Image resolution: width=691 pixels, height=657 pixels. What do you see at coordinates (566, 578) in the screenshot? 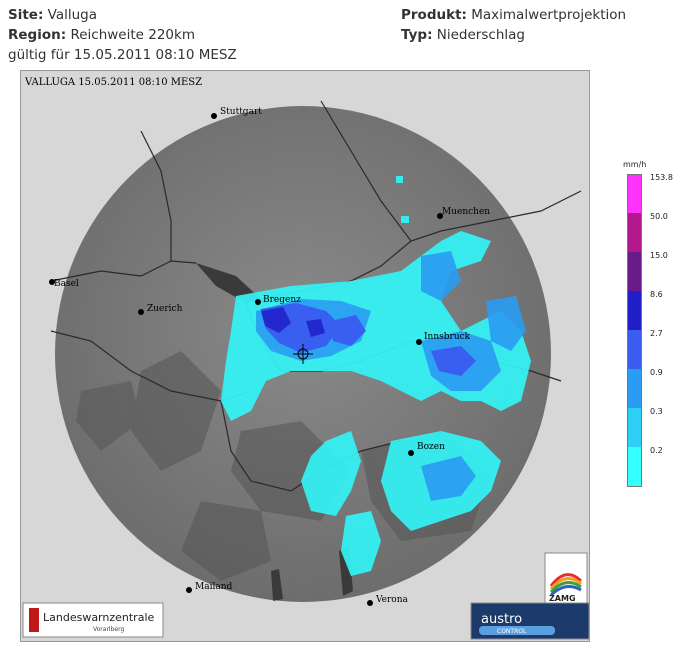
I see `zamg-logo: ZAMG` at bounding box center [566, 578].